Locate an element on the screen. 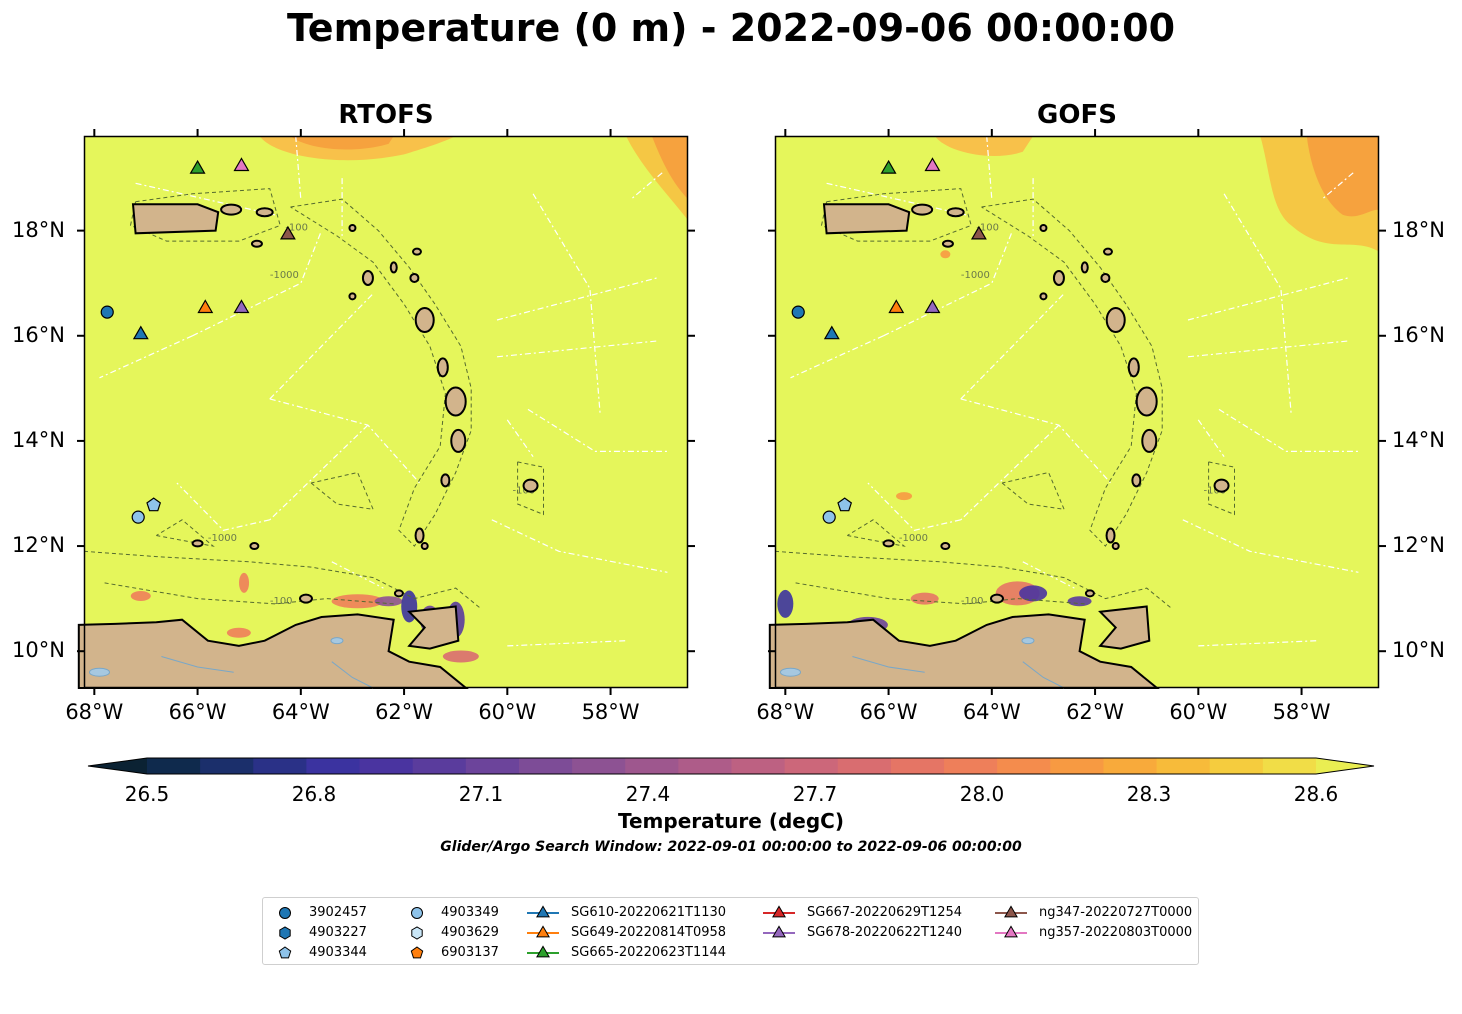 The image size is (1462, 1014). legend-label: 6903137 is located at coordinates (470, 952).